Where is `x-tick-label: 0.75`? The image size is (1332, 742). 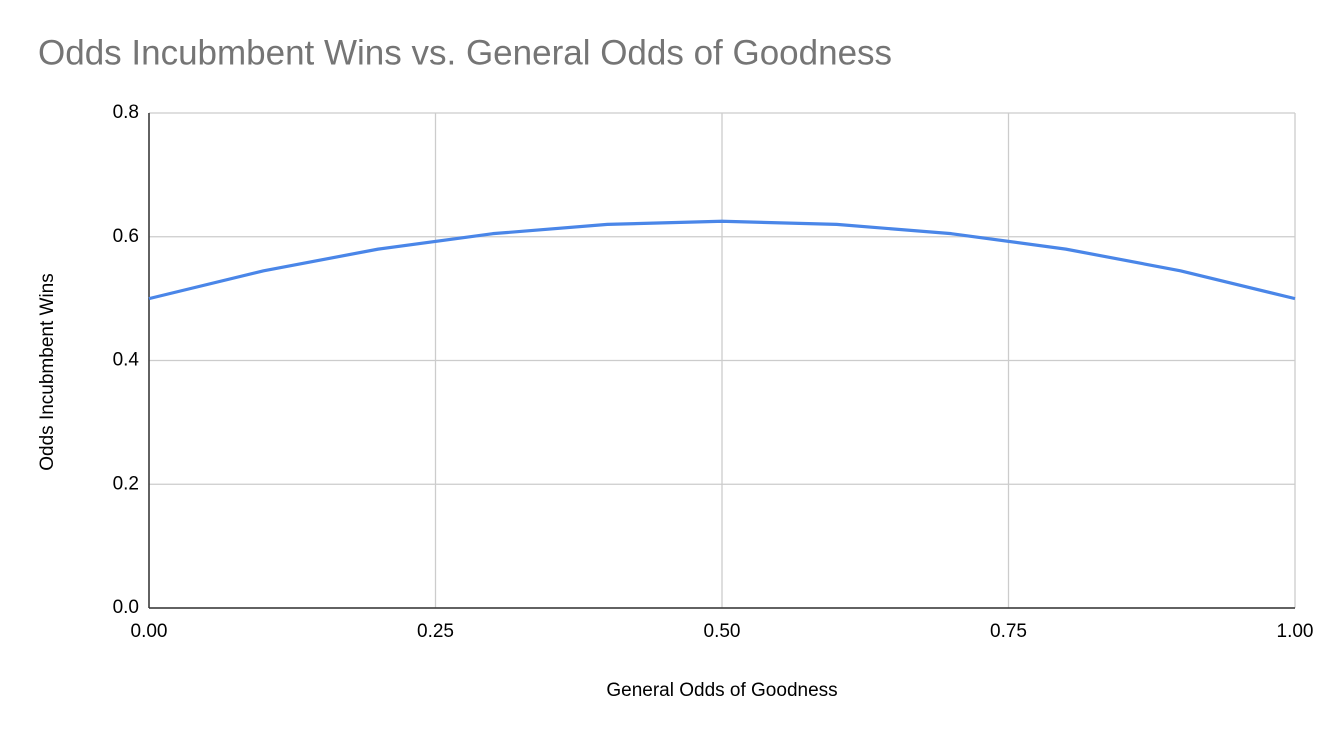 x-tick-label: 0.75 is located at coordinates (1008, 631).